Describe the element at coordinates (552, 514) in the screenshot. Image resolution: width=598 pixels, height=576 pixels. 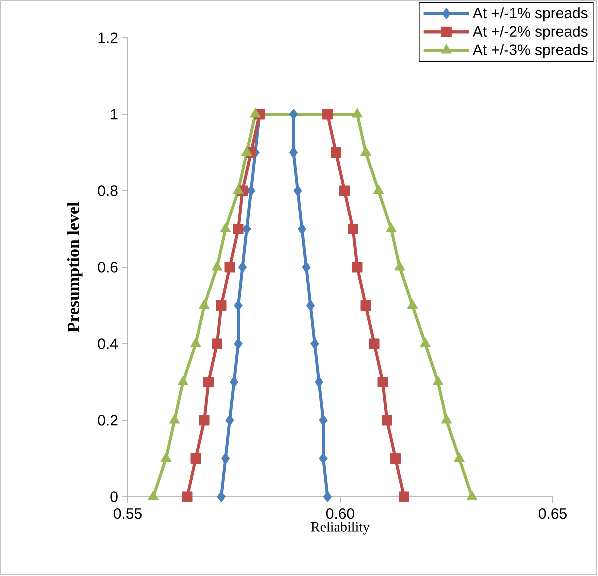
I see `x-tick-label: 0.65` at that location.